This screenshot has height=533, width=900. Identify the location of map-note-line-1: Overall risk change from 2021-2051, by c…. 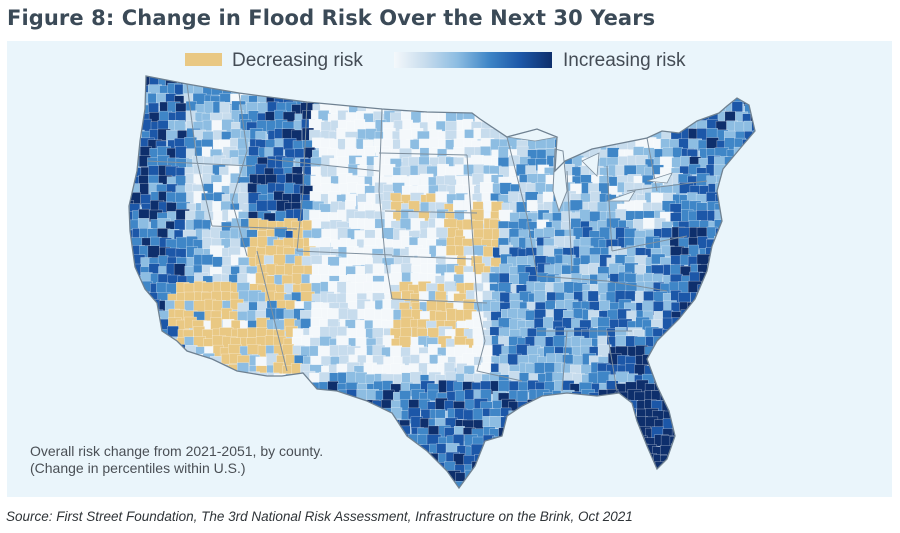
(177, 451).